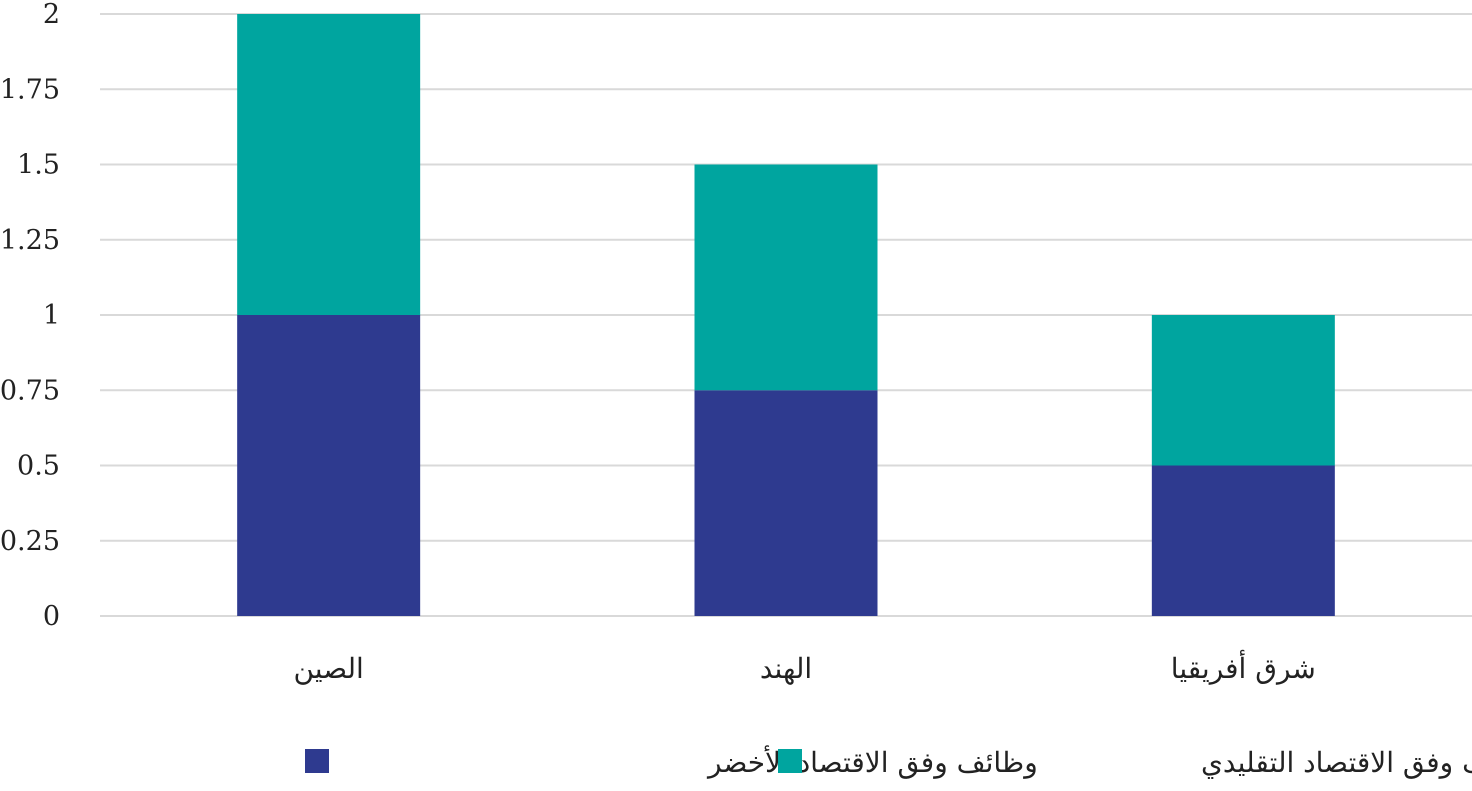 This screenshot has height=791, width=1472. Describe the element at coordinates (1336, 762) in the screenshot. I see `legend-label: وظائف وفق الاقتصاد التقليدي` at that location.